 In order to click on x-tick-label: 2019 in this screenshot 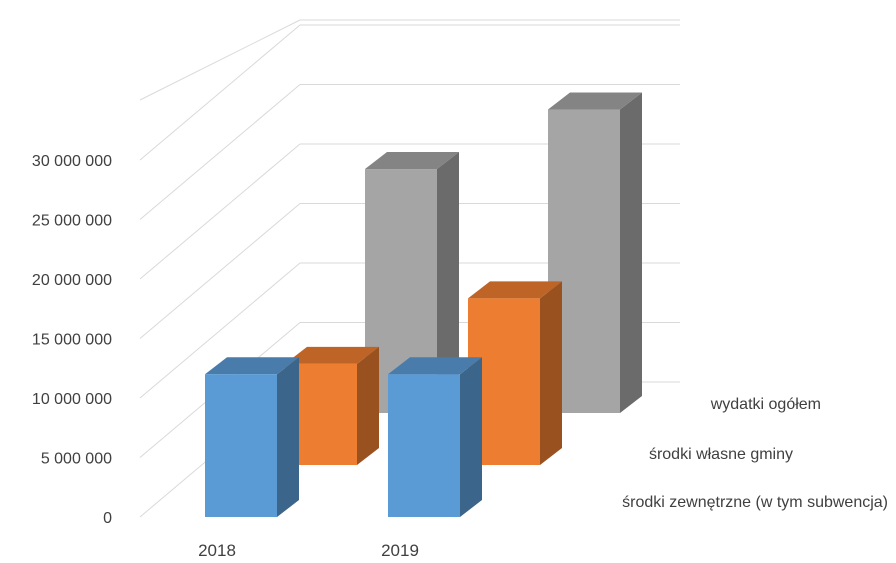, I will do `click(400, 550)`.